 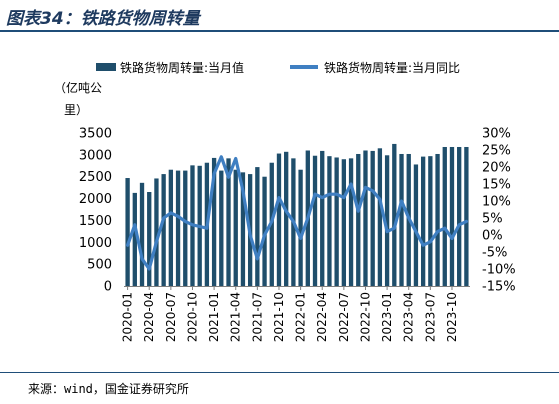 What do you see at coordinates (494, 253) in the screenshot?
I see `y-right-tick-label: -5%` at bounding box center [494, 253].